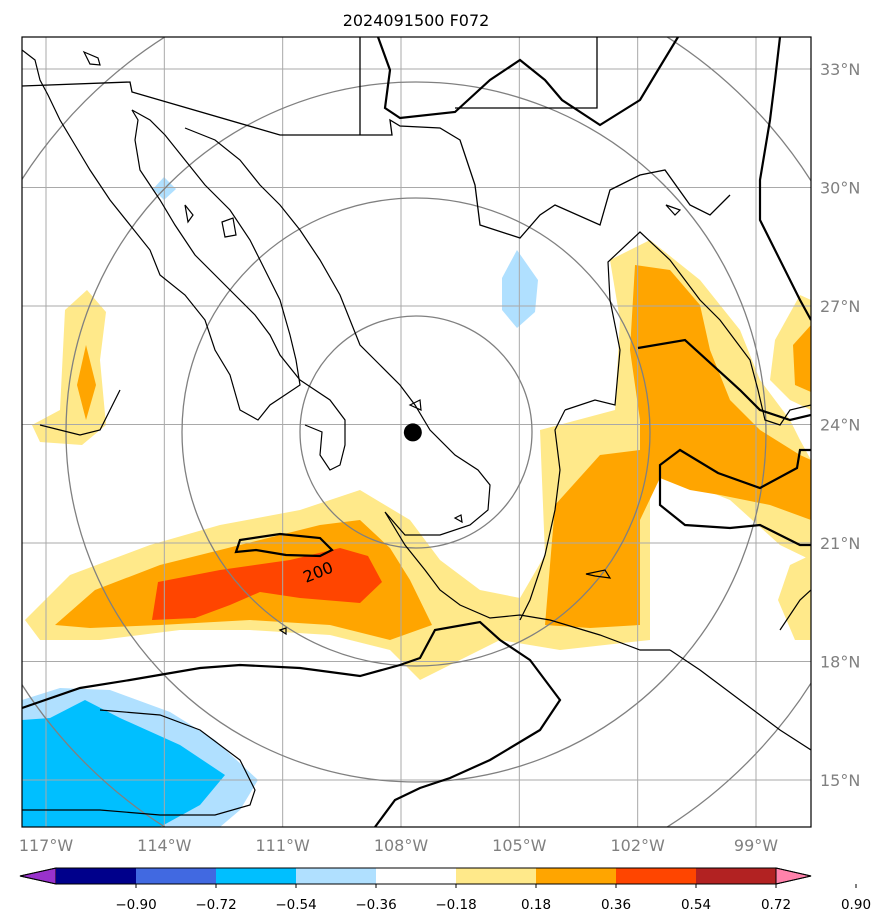  What do you see at coordinates (856, 905) in the screenshot?
I see `colorbar-tick-label: 0.90` at bounding box center [856, 905].